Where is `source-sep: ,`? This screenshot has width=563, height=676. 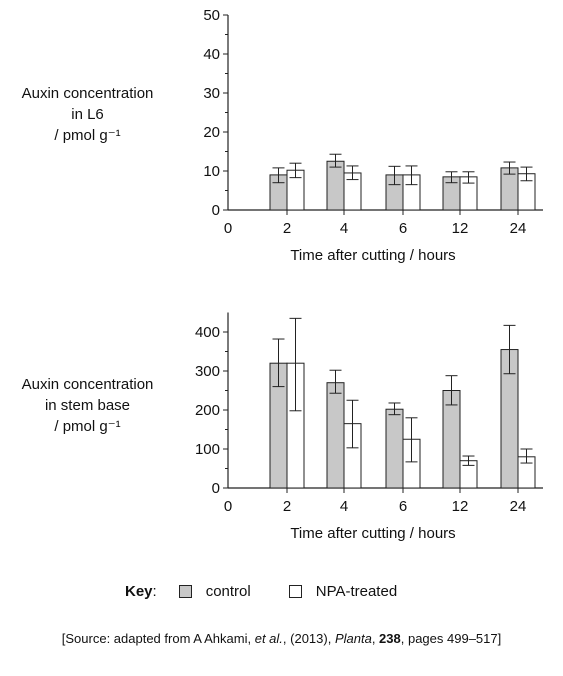 source-sep: , is located at coordinates (375, 638).